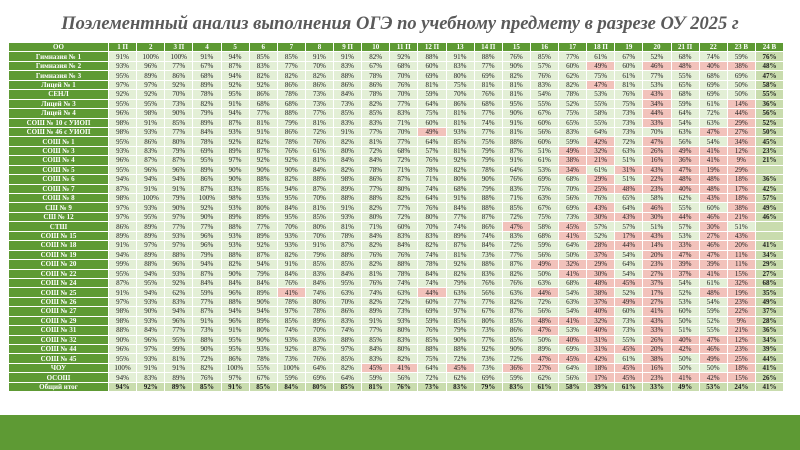  What do you see at coordinates (601, 255) in the screenshot?
I see `result-cell: 37%` at bounding box center [601, 255].